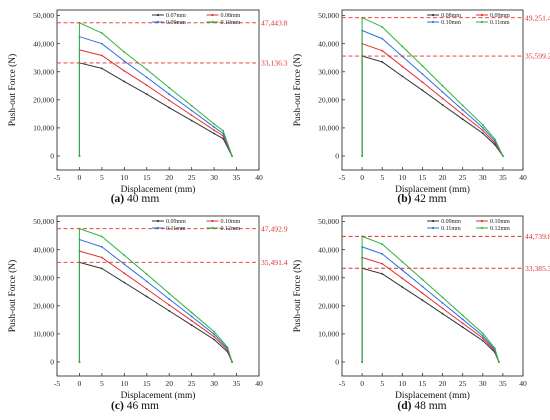 This screenshot has width=550, height=420. Describe the element at coordinates (214, 177) in the screenshot. I see `chart-a-x-tick-label: 30` at that location.